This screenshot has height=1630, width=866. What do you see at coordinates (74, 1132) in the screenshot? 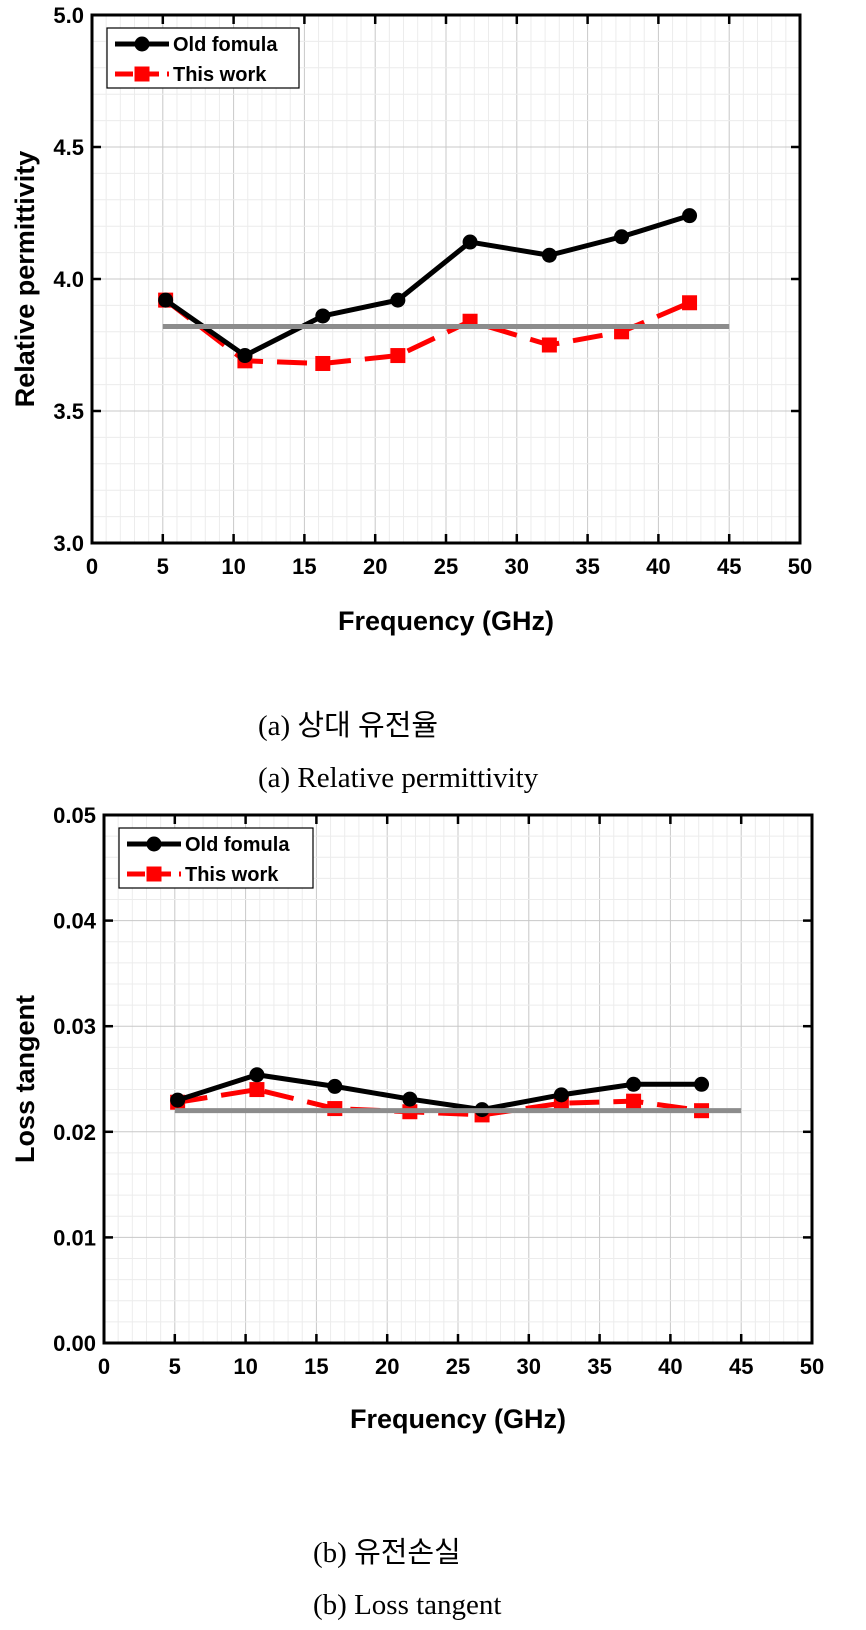
I see `y-tick-label: 0.02` at bounding box center [74, 1132].